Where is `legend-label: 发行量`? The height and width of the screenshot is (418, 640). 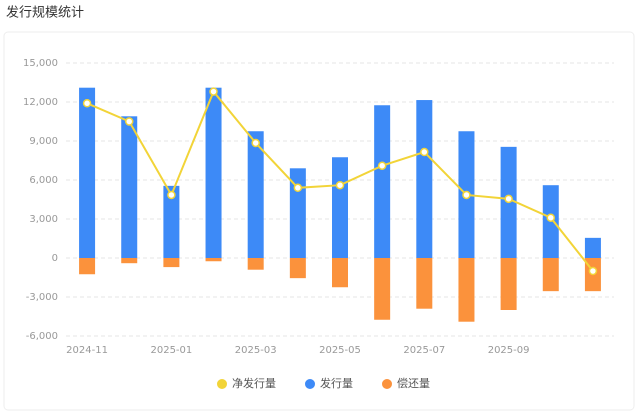 legend-label: 发行量 is located at coordinates (336, 383).